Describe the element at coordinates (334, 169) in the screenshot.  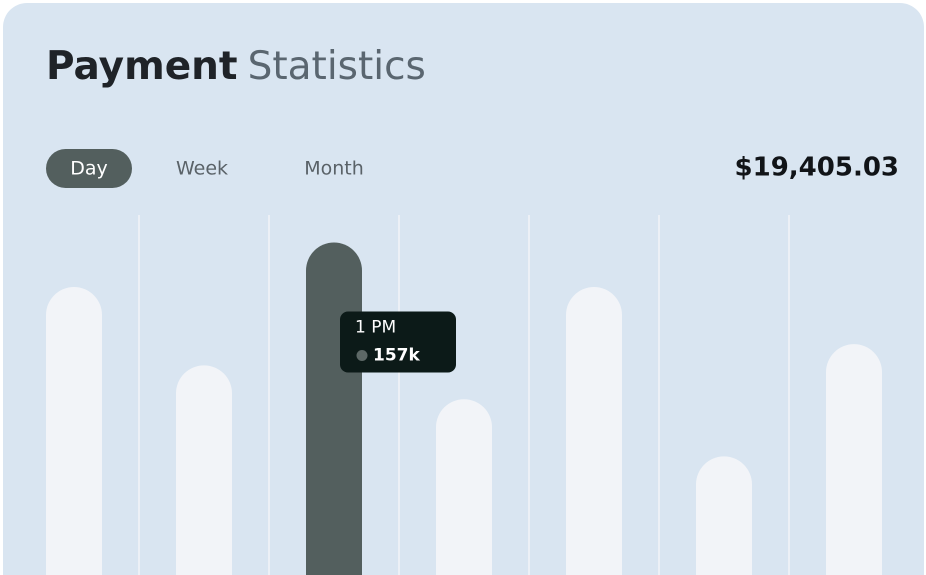
I see `tab: Month` at that location.